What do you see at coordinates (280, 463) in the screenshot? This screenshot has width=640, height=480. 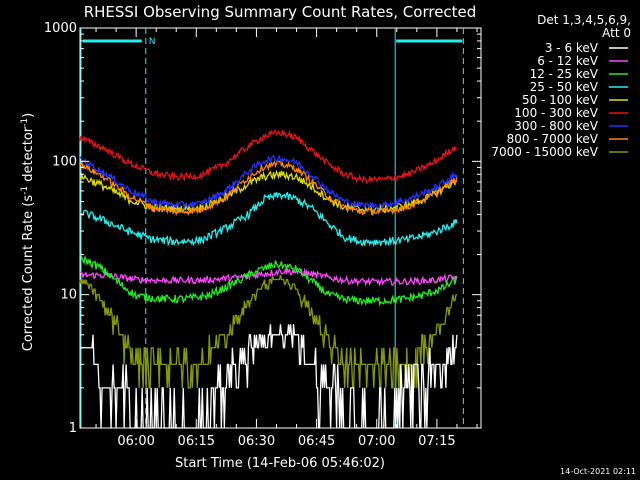 I see `x-axis-label: Start Time (14-Feb-06 05:46:02)` at bounding box center [280, 463].